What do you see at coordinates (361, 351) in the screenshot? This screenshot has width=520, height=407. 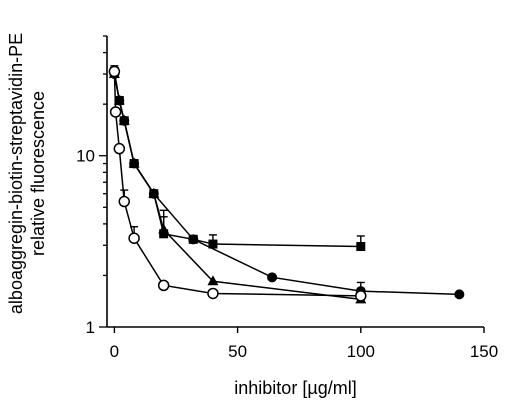 I see `x-tick-label: 100` at bounding box center [361, 351].